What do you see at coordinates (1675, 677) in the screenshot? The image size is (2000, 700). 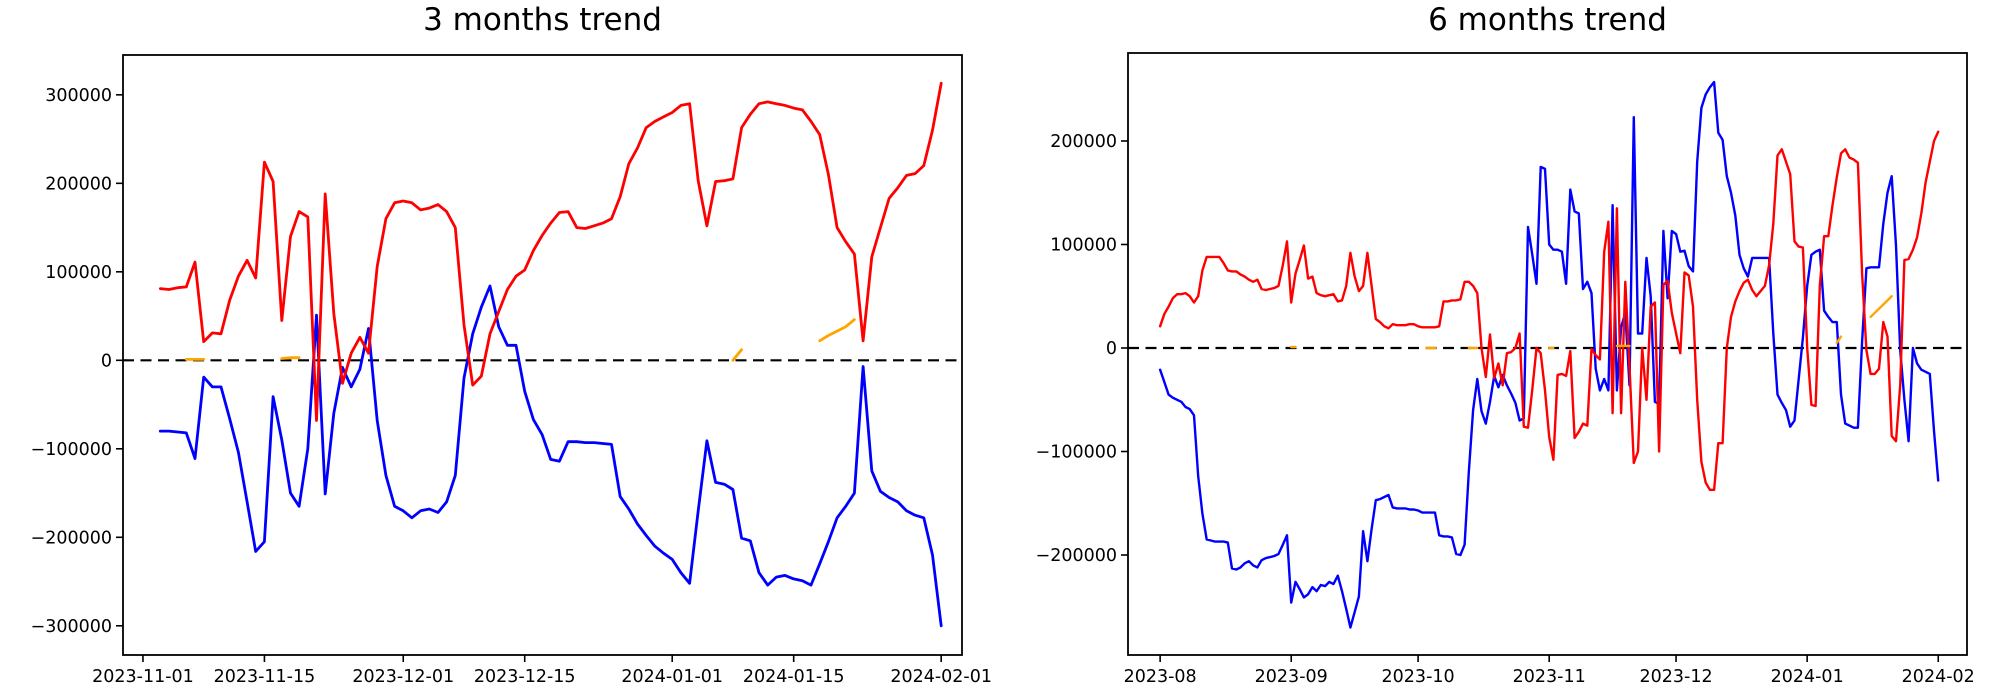 I see `x-tick-label: 2023-12` at bounding box center [1675, 677].